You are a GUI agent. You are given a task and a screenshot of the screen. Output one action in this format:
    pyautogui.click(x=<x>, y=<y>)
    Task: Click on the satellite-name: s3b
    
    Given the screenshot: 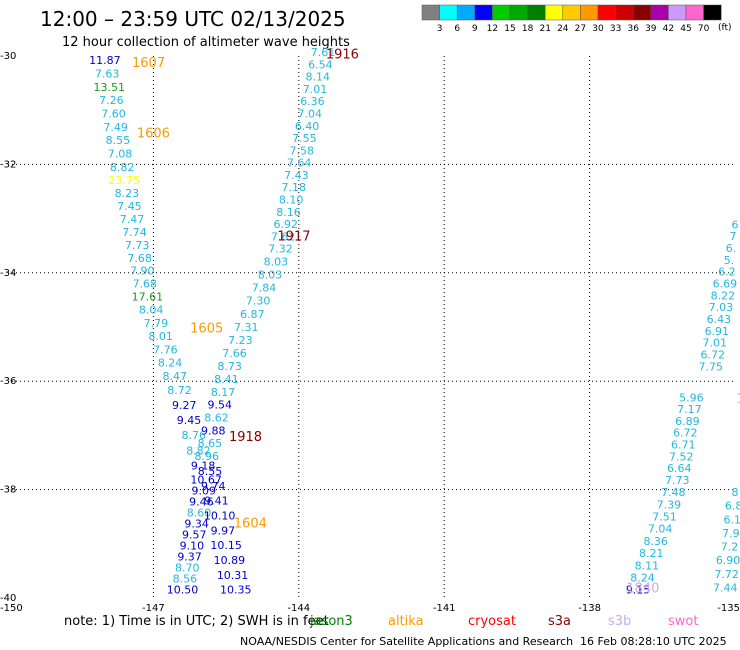 What is the action you would take?
    pyautogui.click(x=619, y=621)
    